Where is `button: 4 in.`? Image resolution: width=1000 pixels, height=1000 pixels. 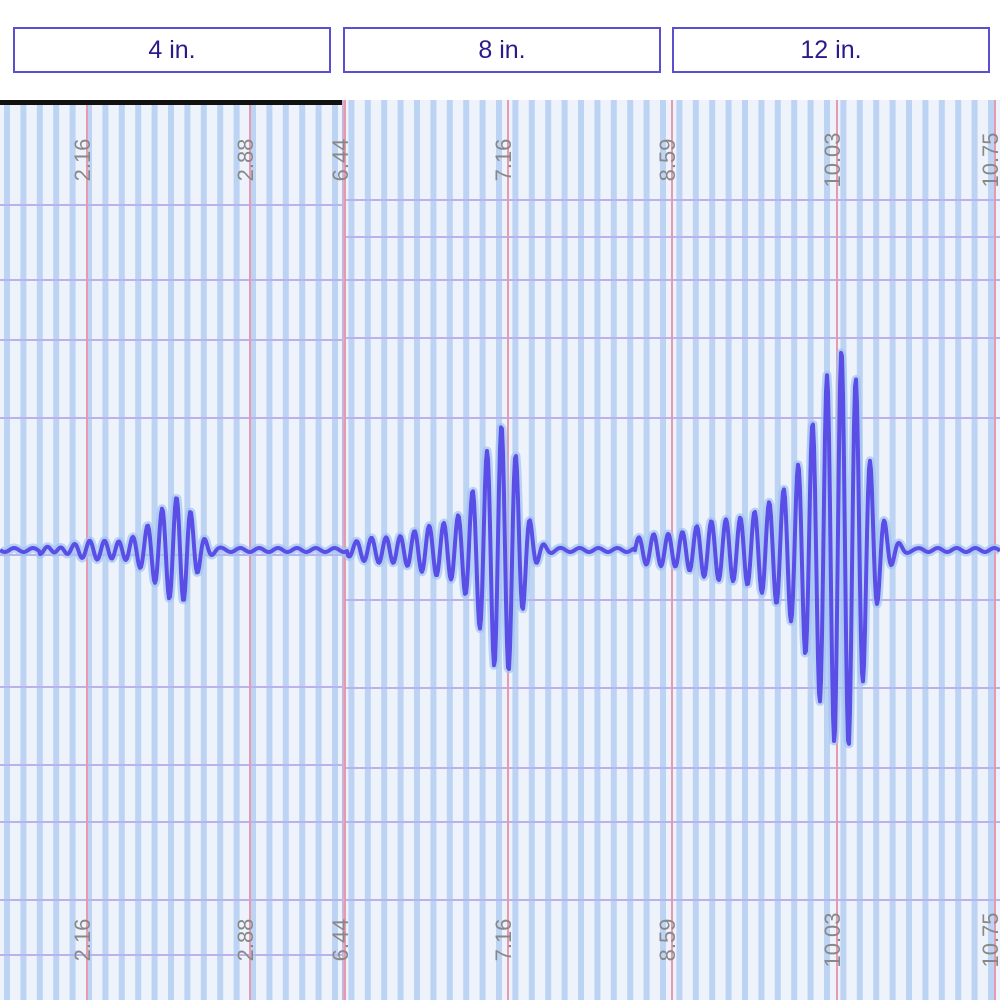
button: 4 in. is located at coordinates (172, 50).